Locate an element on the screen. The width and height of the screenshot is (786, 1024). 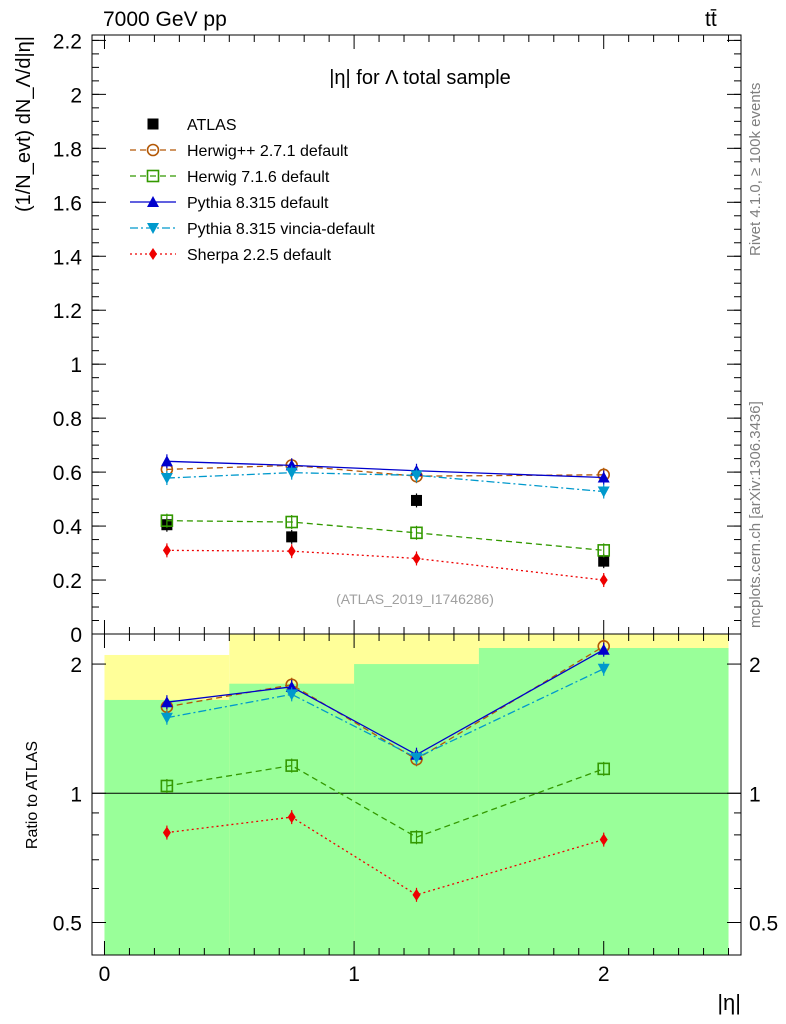
legend-label-4: Pythia 8.315 vincia-default is located at coordinates (281, 229).